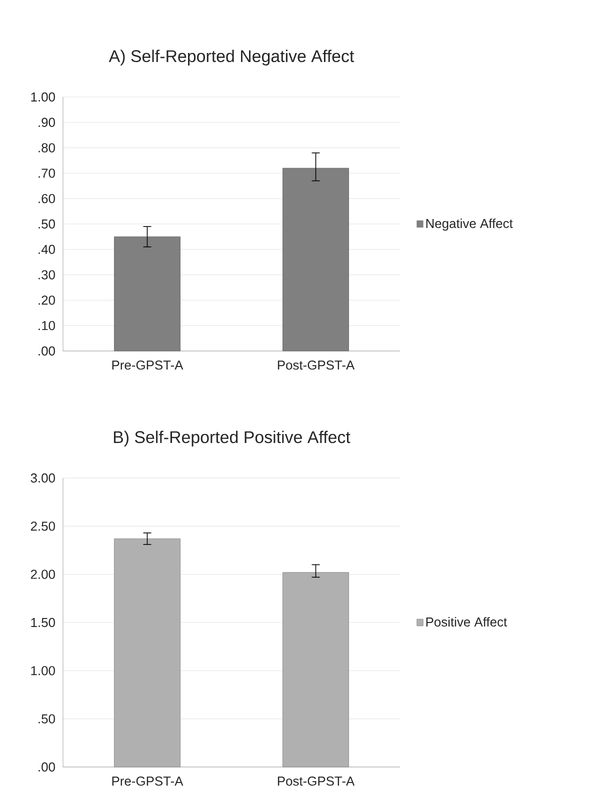  I want to click on y-tick-label: .30, so click(46, 275).